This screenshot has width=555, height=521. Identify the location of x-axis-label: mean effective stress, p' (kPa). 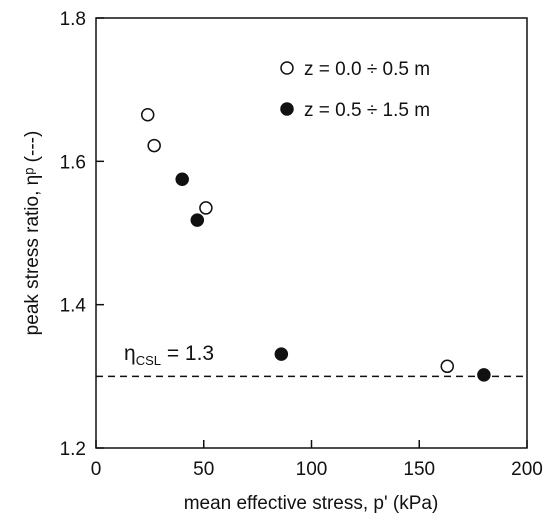
(311, 503).